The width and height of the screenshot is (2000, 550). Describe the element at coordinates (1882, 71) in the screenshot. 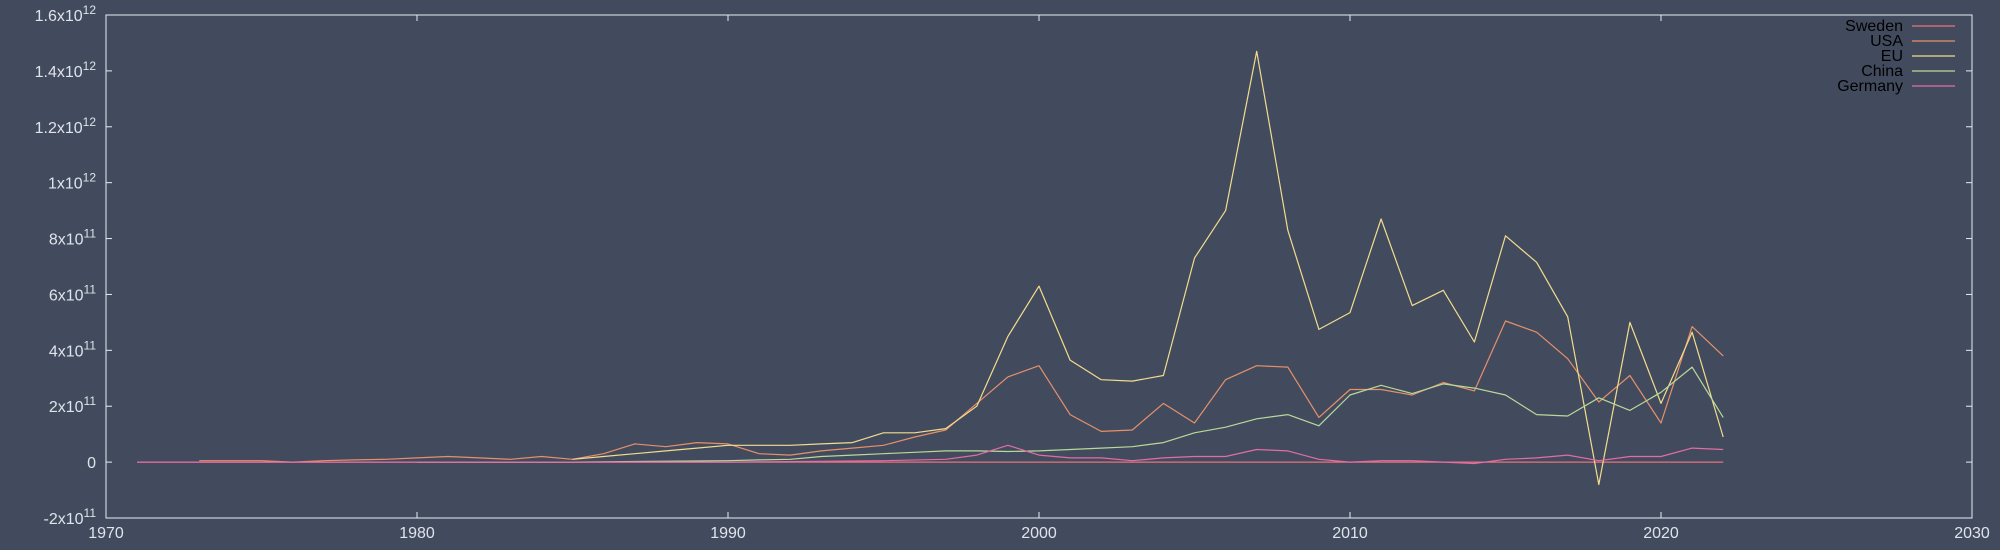

I see `legend-label-china: China` at that location.